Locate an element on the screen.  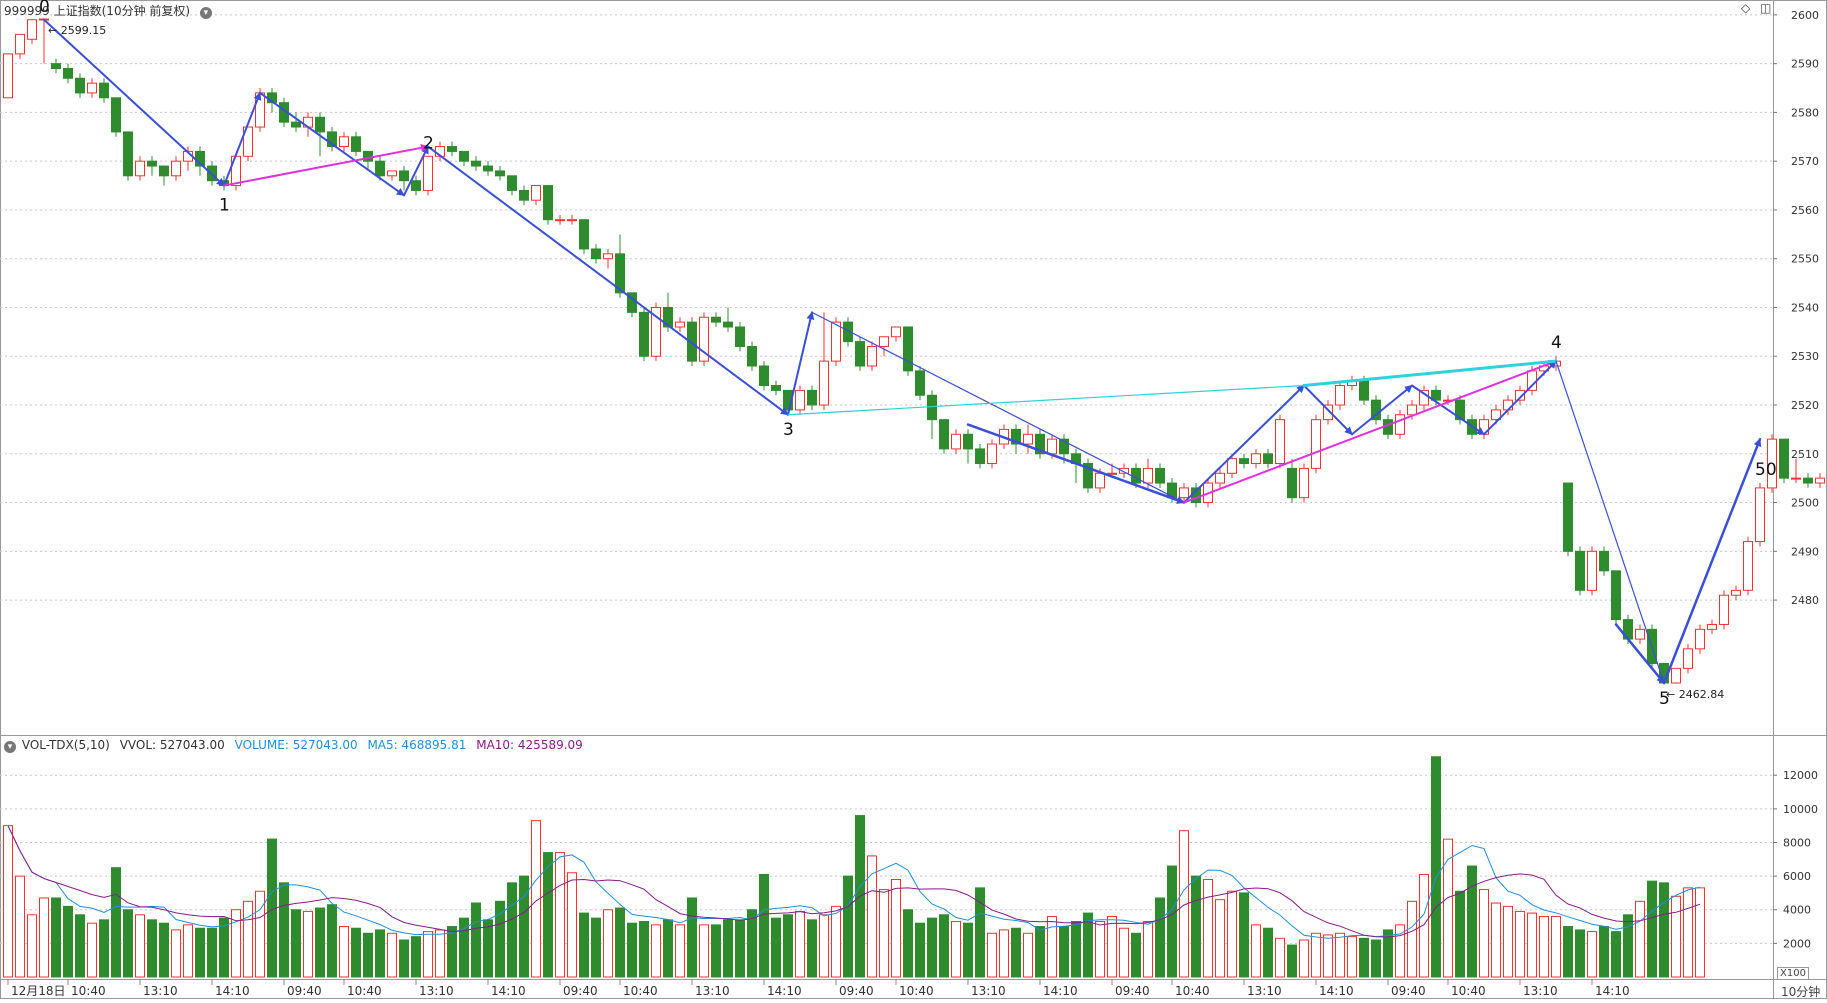
chart-title: 999999 上证指数(10分钟 前复权) is located at coordinates (97, 11).